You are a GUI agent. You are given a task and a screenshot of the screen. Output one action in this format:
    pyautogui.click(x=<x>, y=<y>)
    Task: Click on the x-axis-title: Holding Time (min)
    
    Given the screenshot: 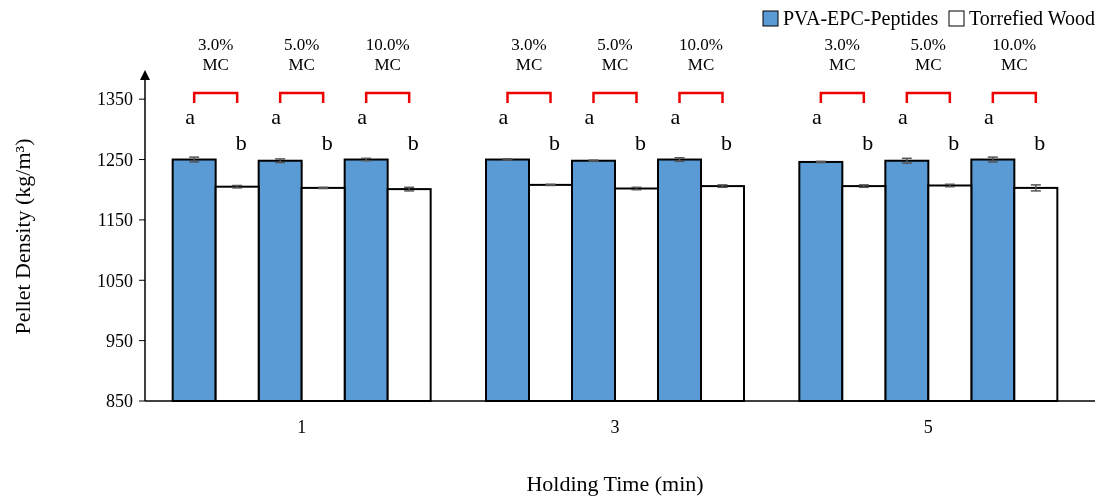 What is the action you would take?
    pyautogui.click(x=615, y=483)
    